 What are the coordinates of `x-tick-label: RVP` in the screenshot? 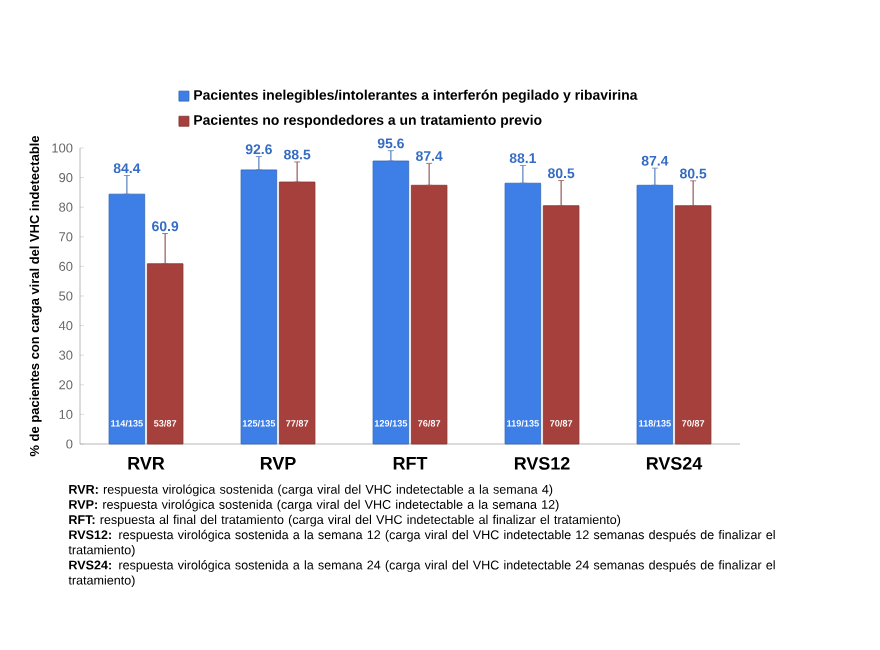 It's located at (278, 463).